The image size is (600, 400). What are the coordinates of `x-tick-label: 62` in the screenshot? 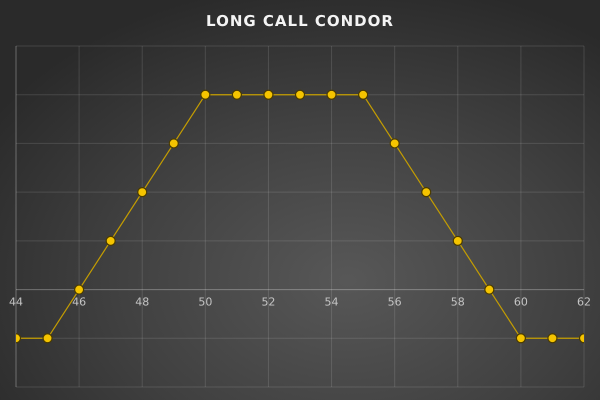 It's located at (584, 302).